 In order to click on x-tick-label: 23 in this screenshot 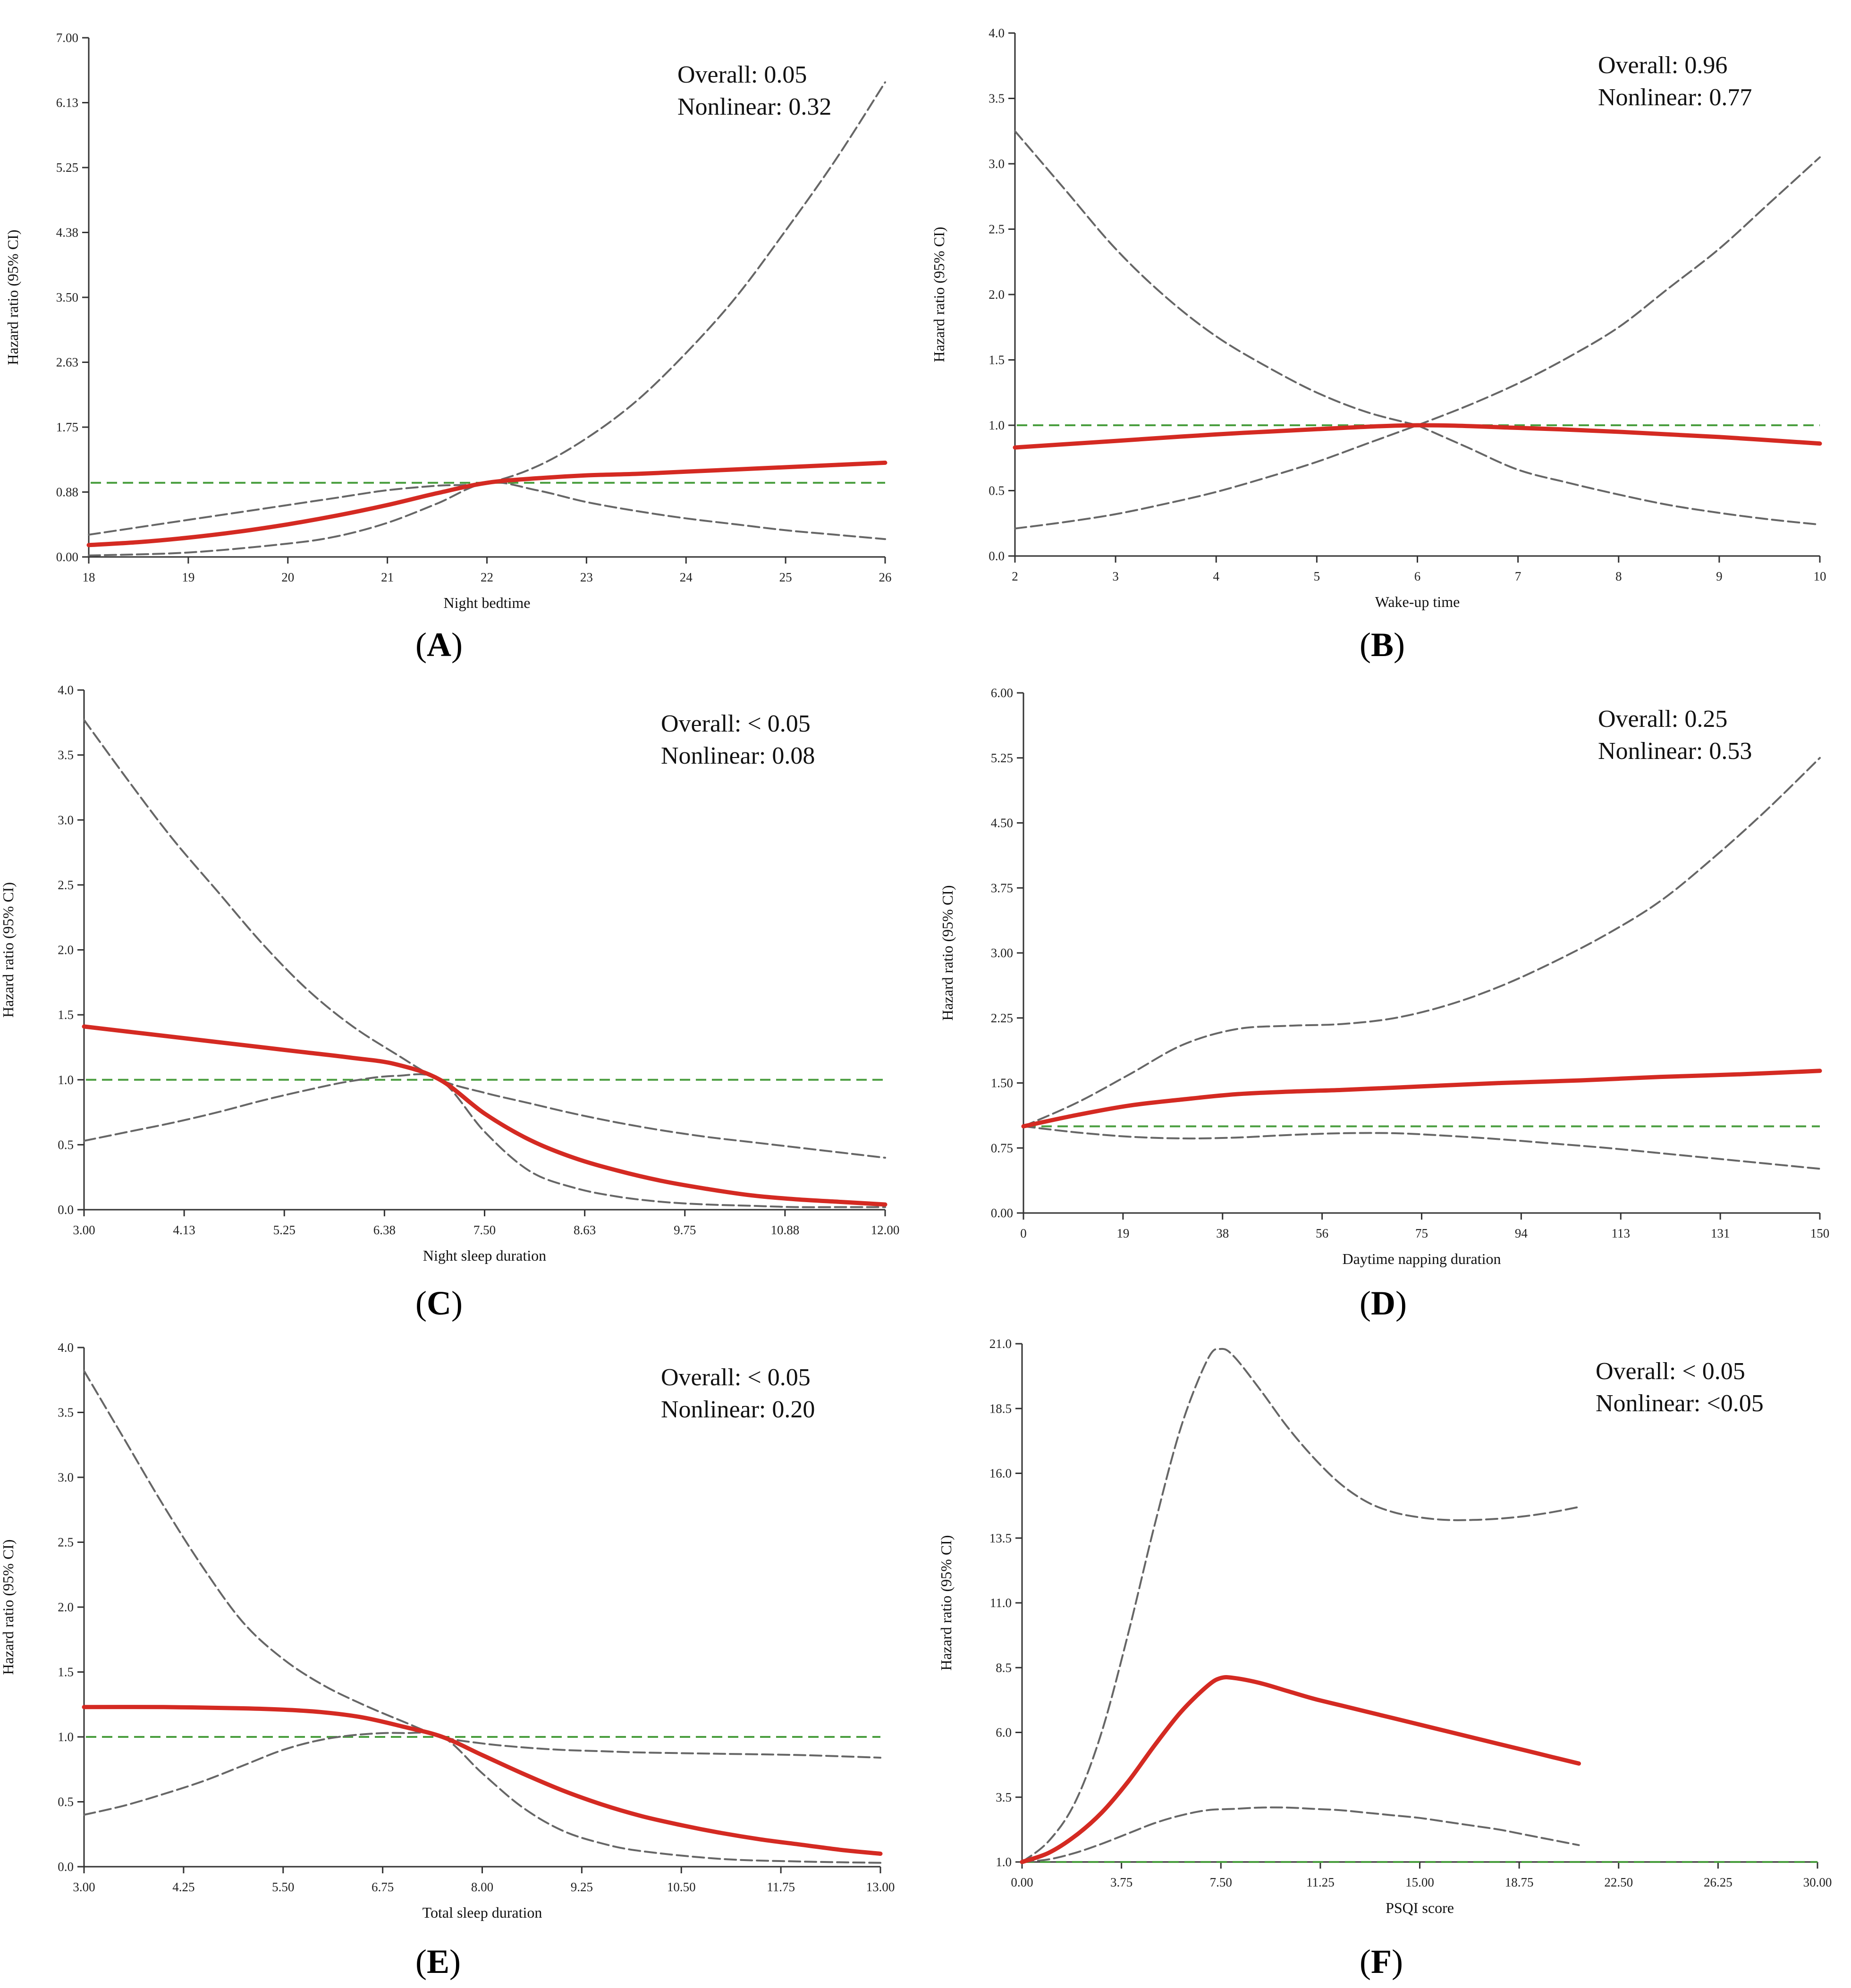, I will do `click(586, 577)`.